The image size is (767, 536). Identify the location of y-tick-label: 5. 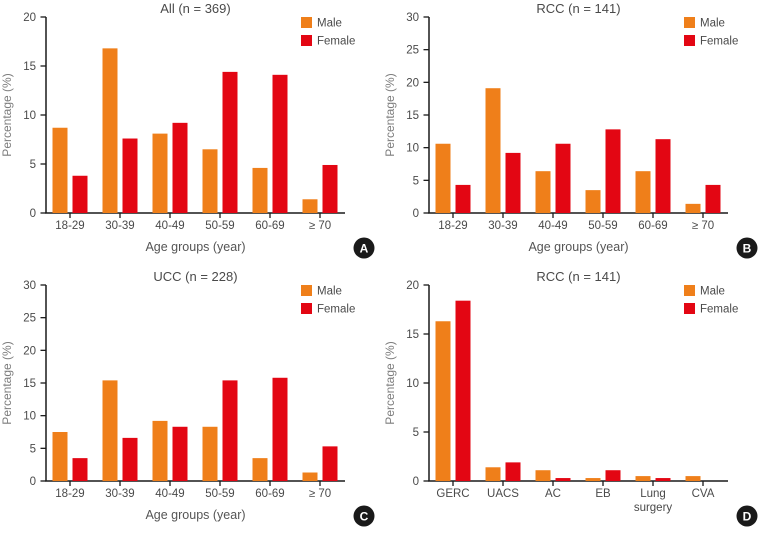
(416, 181).